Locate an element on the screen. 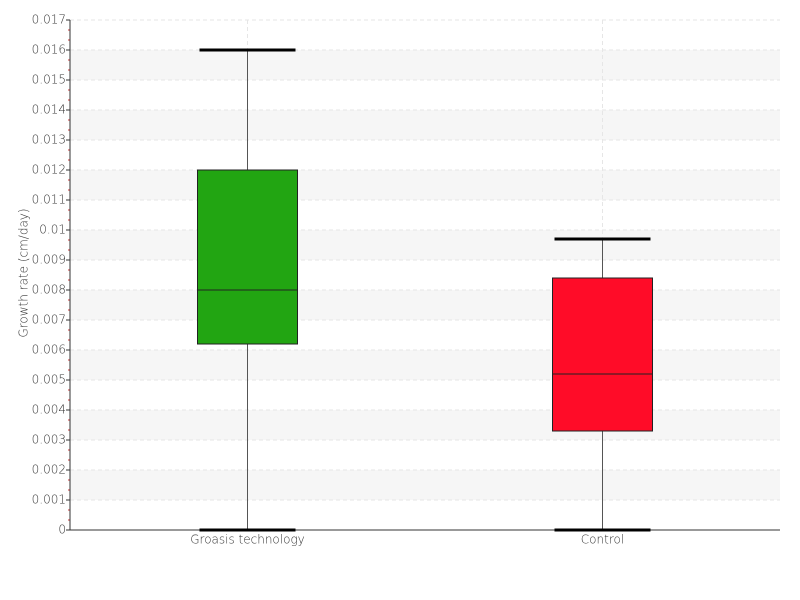 Image resolution: width=800 pixels, height=600 pixels. y-tick-label: 0.014 is located at coordinates (49, 110).